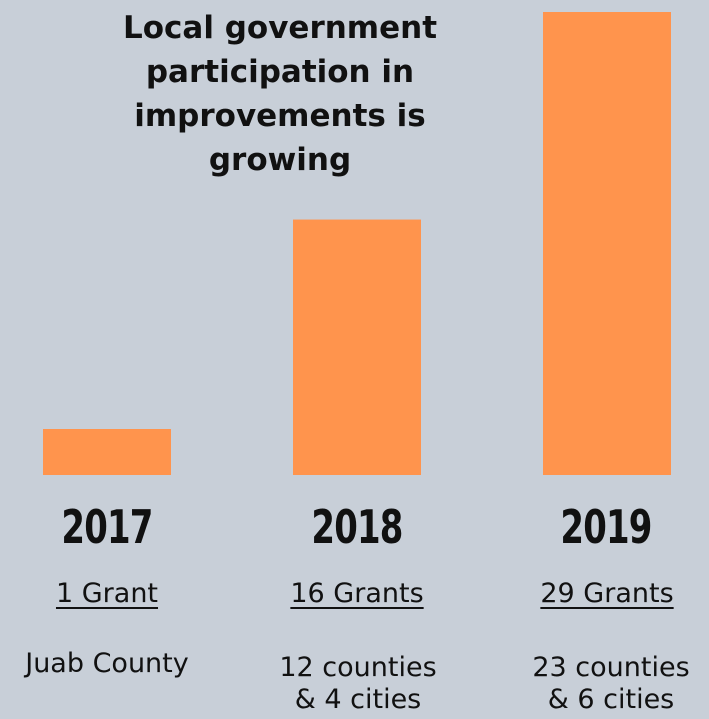 The height and width of the screenshot is (719, 709). I want to click on year-label-2018: 2018, so click(357, 527).